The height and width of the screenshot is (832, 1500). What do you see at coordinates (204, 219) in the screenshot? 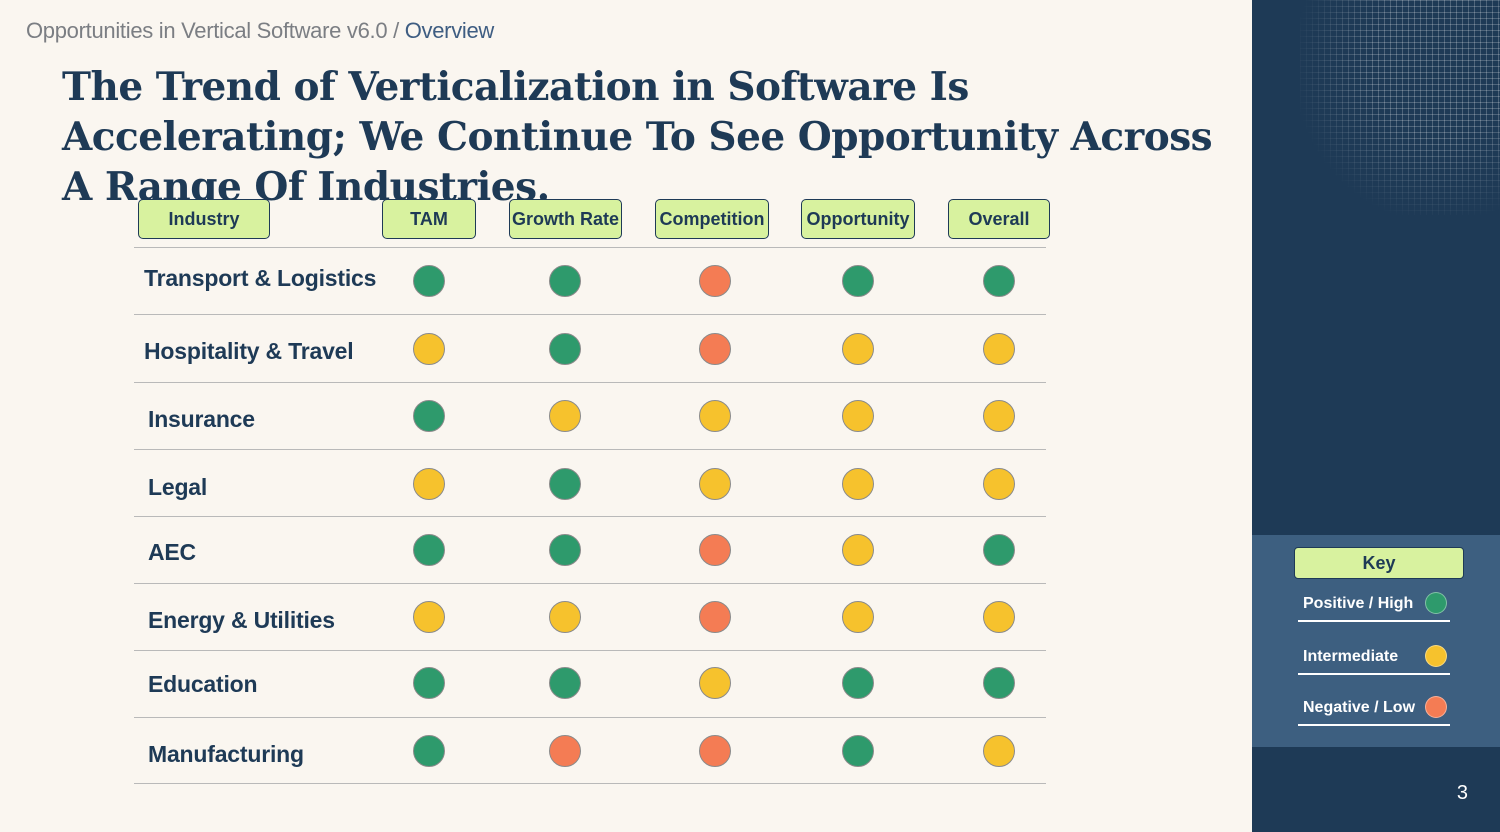
I see `column-header-industry: Industry` at bounding box center [204, 219].